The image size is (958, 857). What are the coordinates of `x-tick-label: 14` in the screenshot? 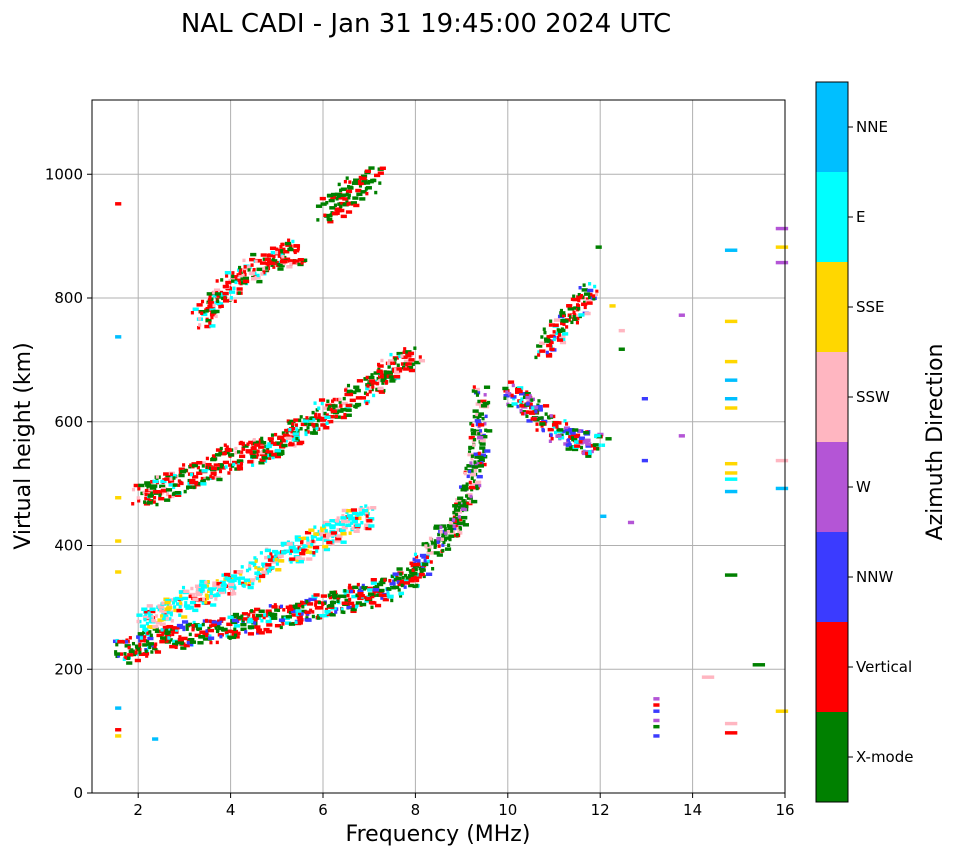 It's located at (692, 810).